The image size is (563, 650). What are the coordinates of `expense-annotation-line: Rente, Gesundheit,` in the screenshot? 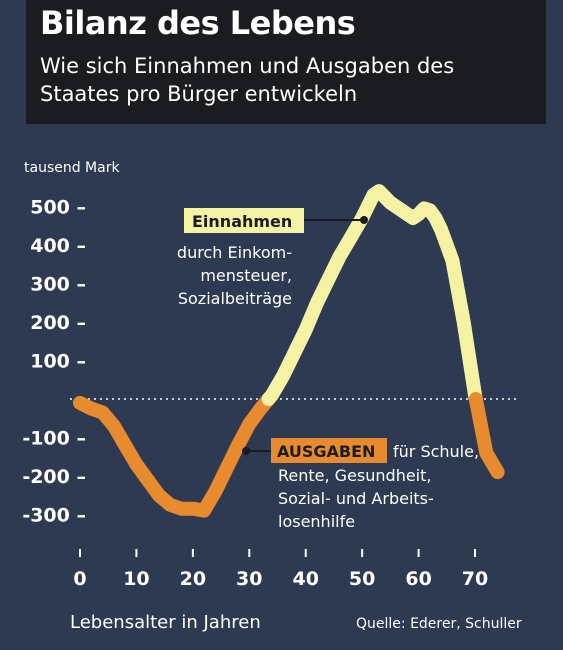 It's located at (354, 475).